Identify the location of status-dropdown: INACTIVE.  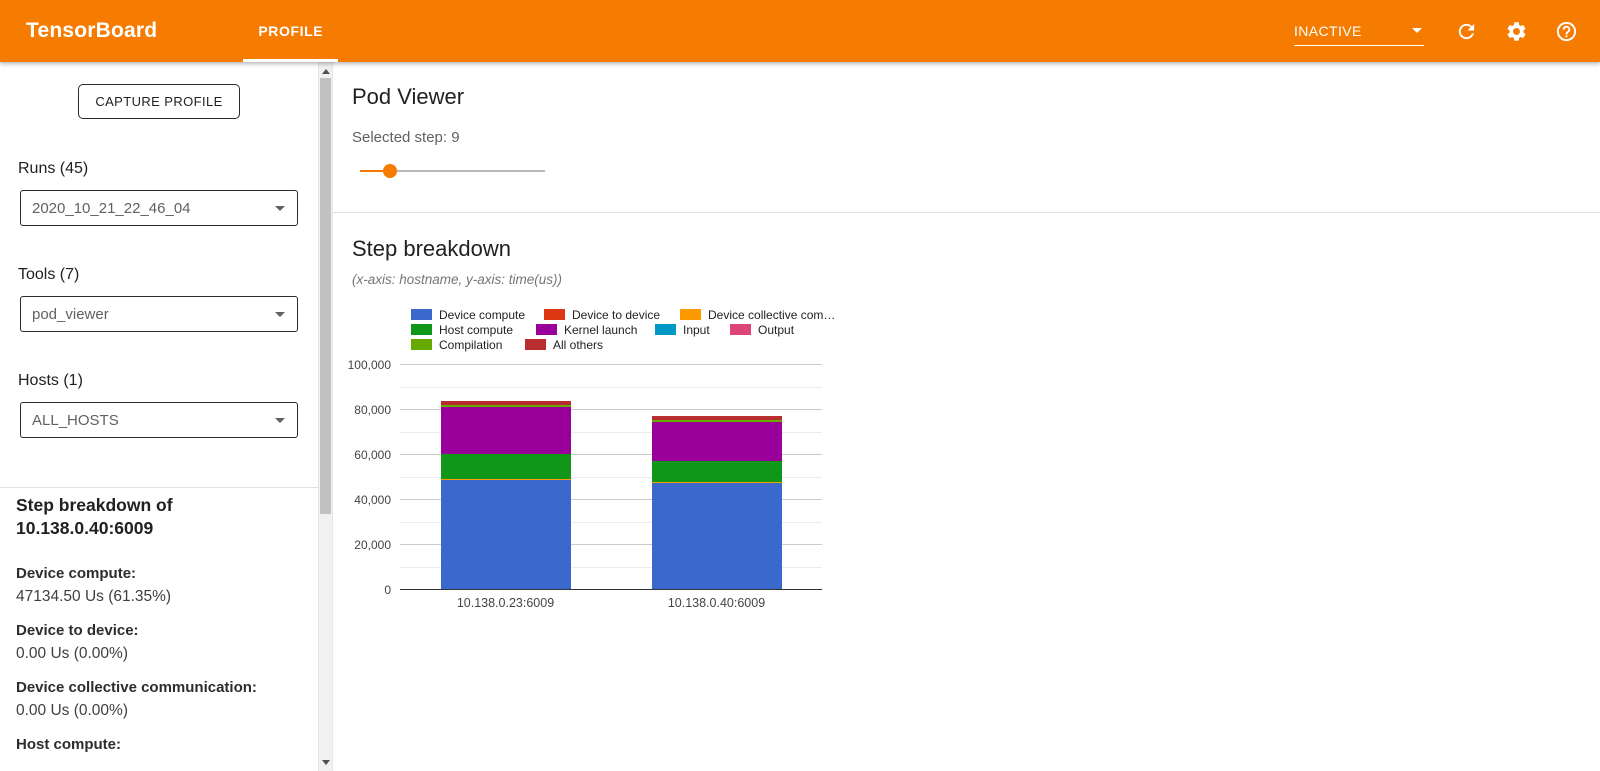
(1359, 31).